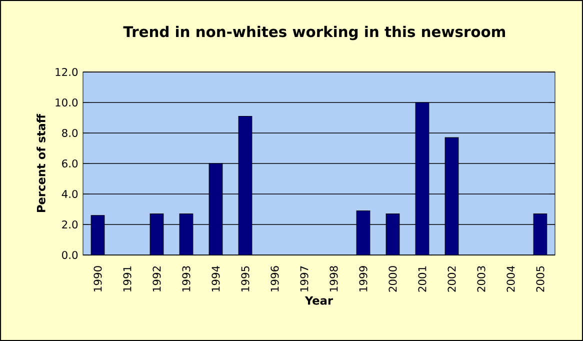 This screenshot has height=341, width=583. What do you see at coordinates (67, 102) in the screenshot?
I see `y-tick-label: 10.0` at bounding box center [67, 102].